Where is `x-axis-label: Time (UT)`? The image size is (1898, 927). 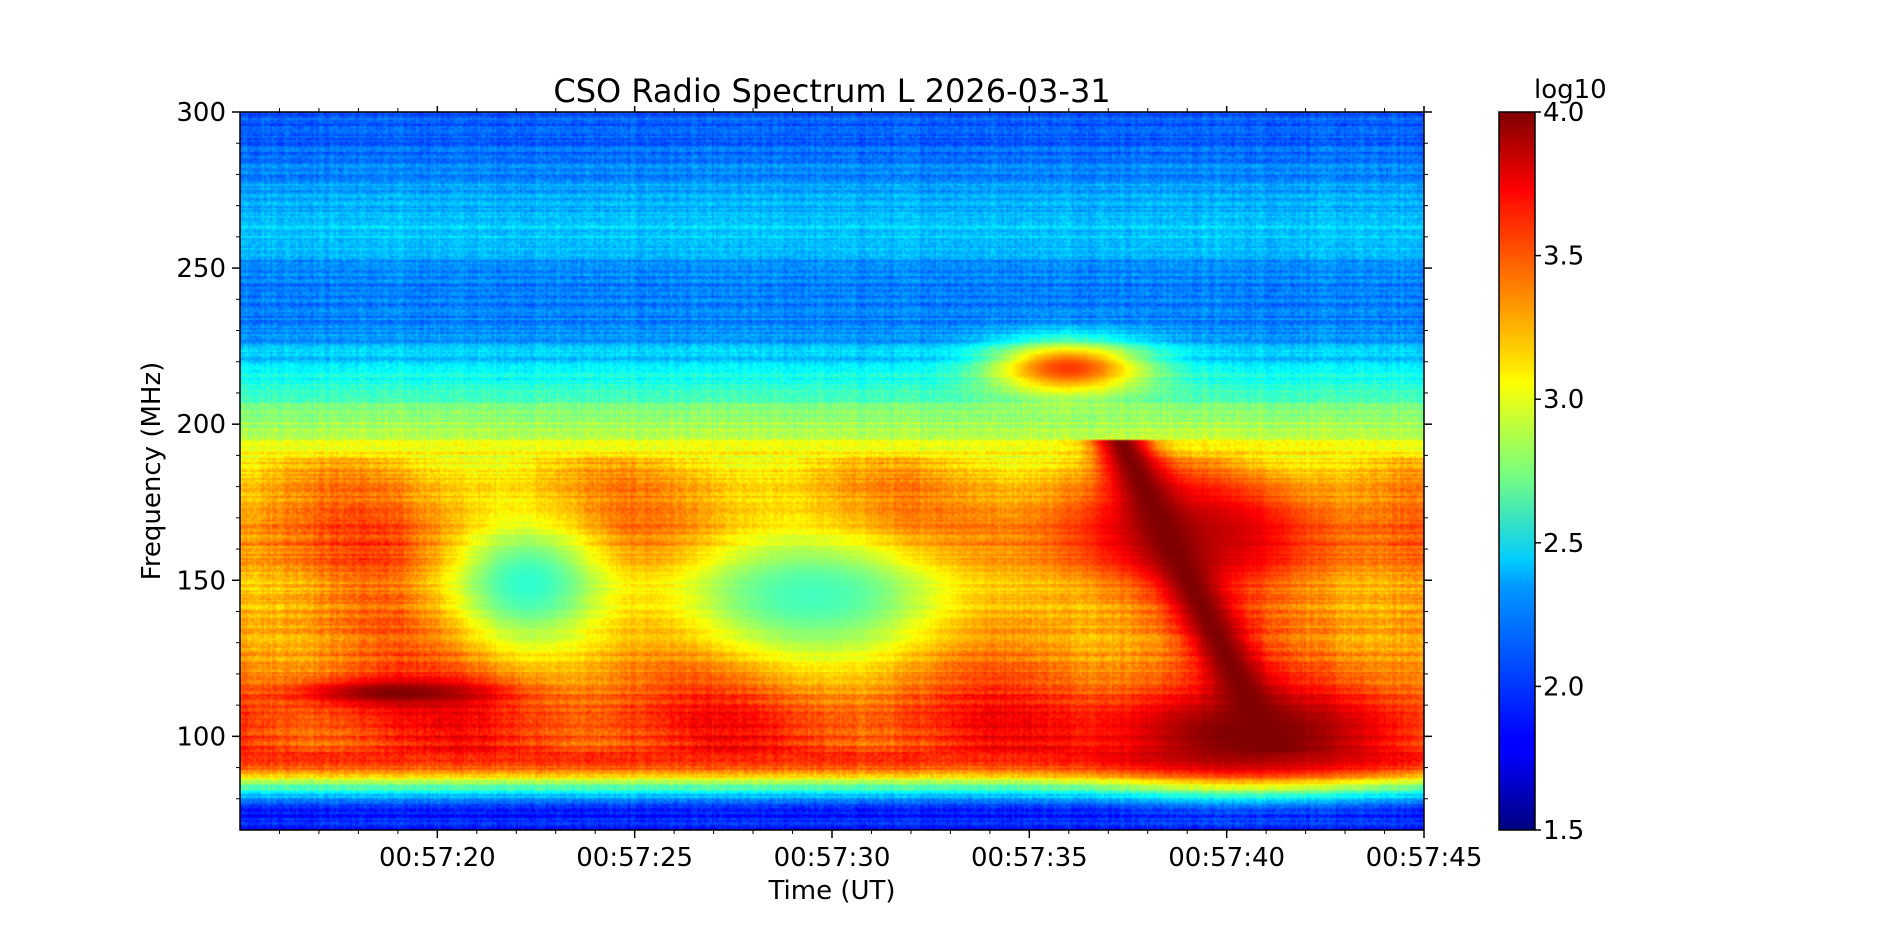 x-axis-label: Time (UT) is located at coordinates (831, 891).